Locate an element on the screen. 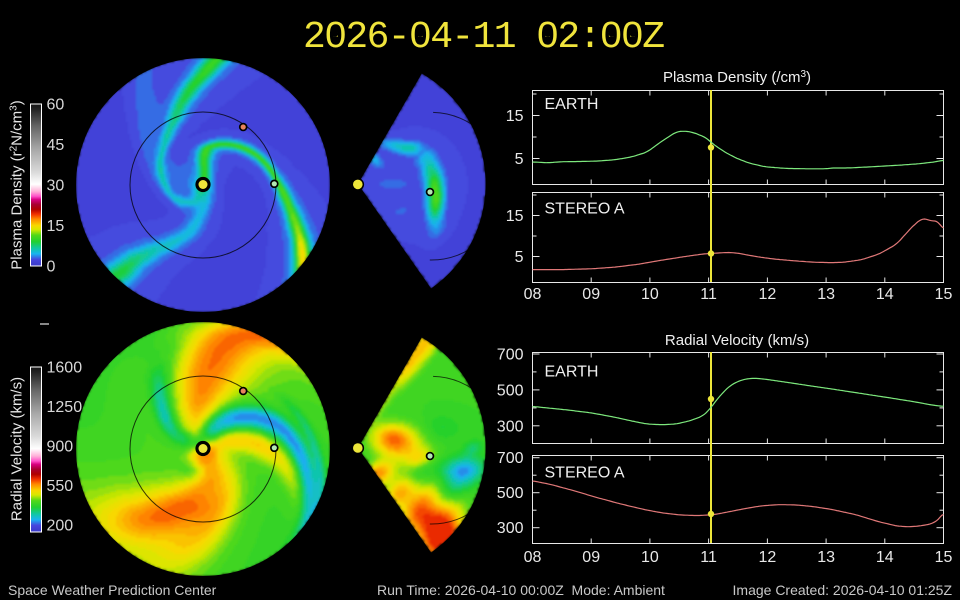 The width and height of the screenshot is (960, 600). svg-text: Plasma Density (/cm3) is located at coordinates (737, 78).